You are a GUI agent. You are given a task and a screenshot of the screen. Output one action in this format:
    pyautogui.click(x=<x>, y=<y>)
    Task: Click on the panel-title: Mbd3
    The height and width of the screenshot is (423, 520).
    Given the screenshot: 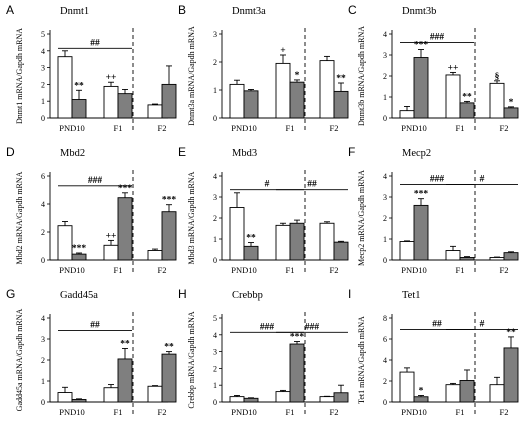 What is the action you would take?
    pyautogui.click(x=244, y=153)
    